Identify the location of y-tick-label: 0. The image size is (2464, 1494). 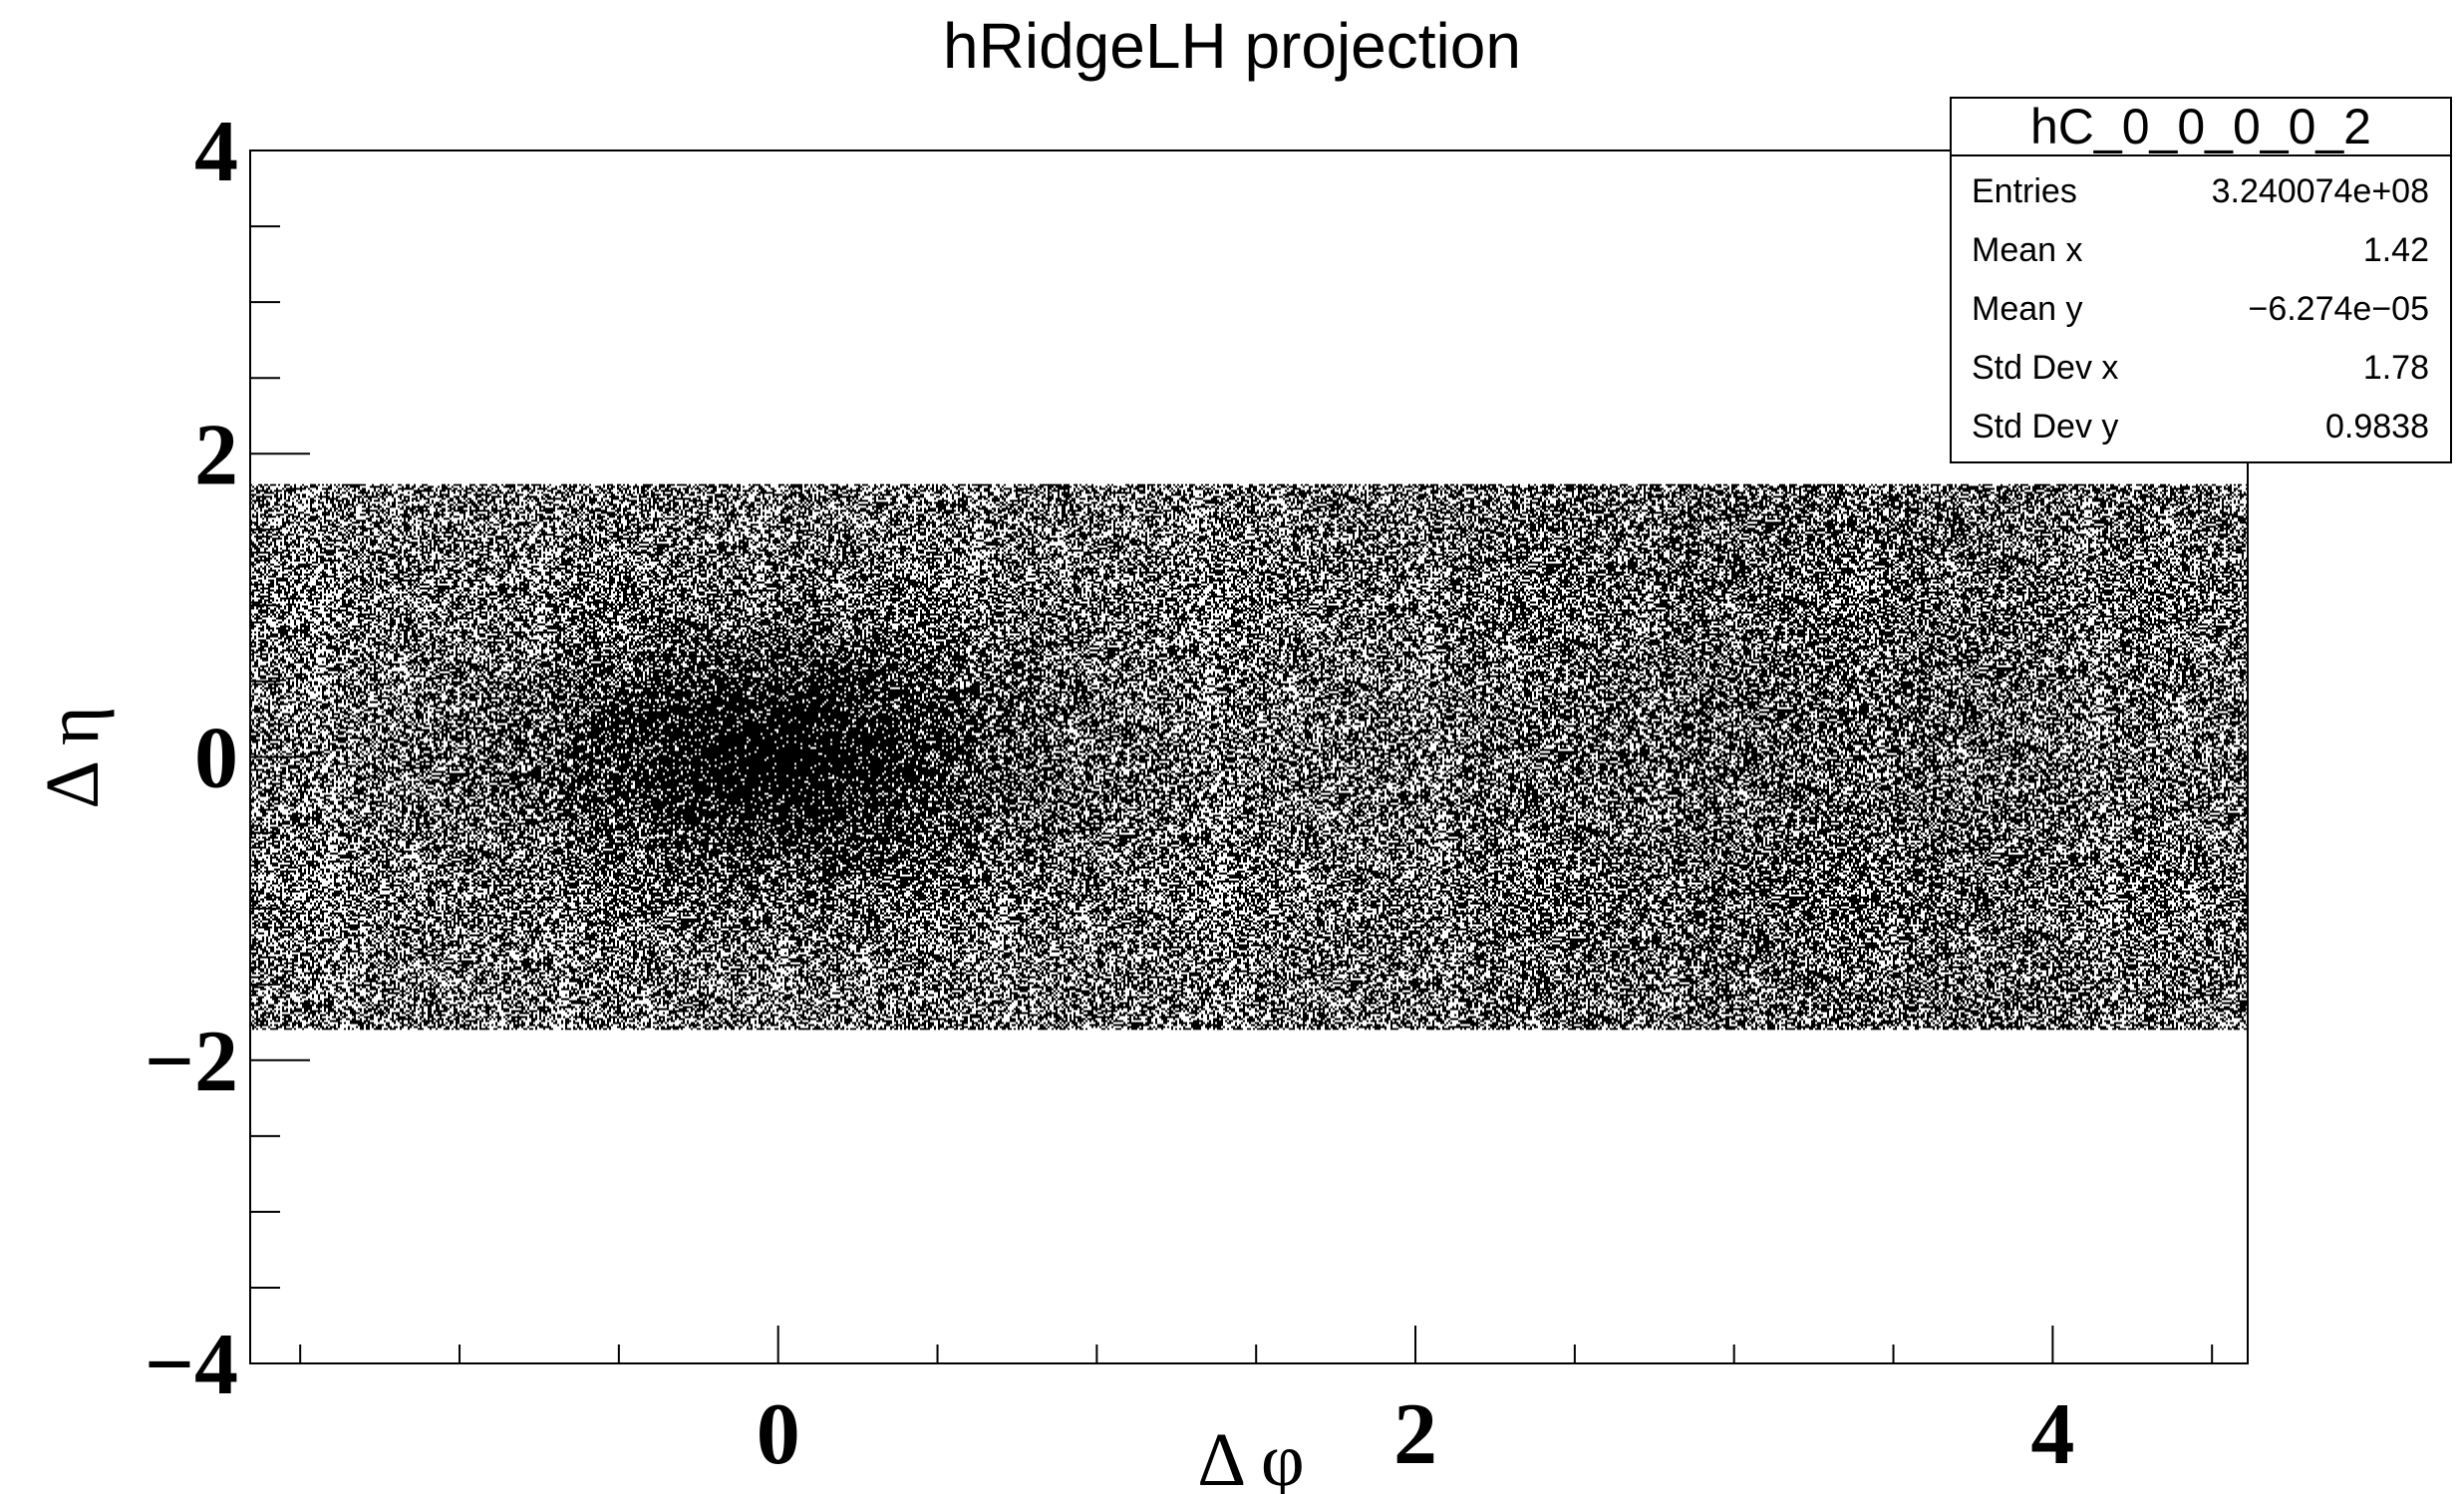
(216, 759).